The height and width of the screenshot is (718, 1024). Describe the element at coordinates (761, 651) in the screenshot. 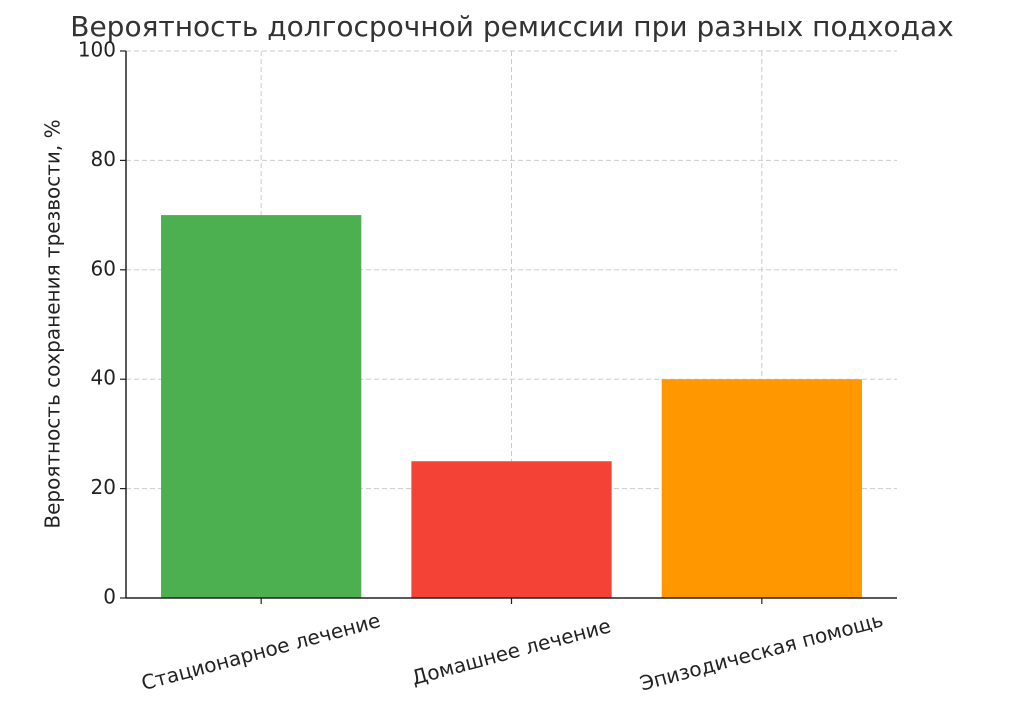

I see `x-tick-label: Эпизодическая помощь` at that location.